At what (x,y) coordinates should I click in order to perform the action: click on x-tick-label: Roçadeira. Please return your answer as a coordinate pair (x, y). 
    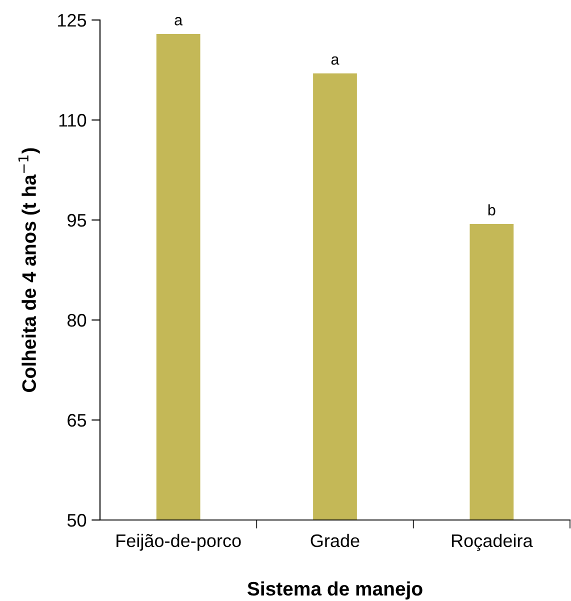
    Looking at the image, I should click on (492, 542).